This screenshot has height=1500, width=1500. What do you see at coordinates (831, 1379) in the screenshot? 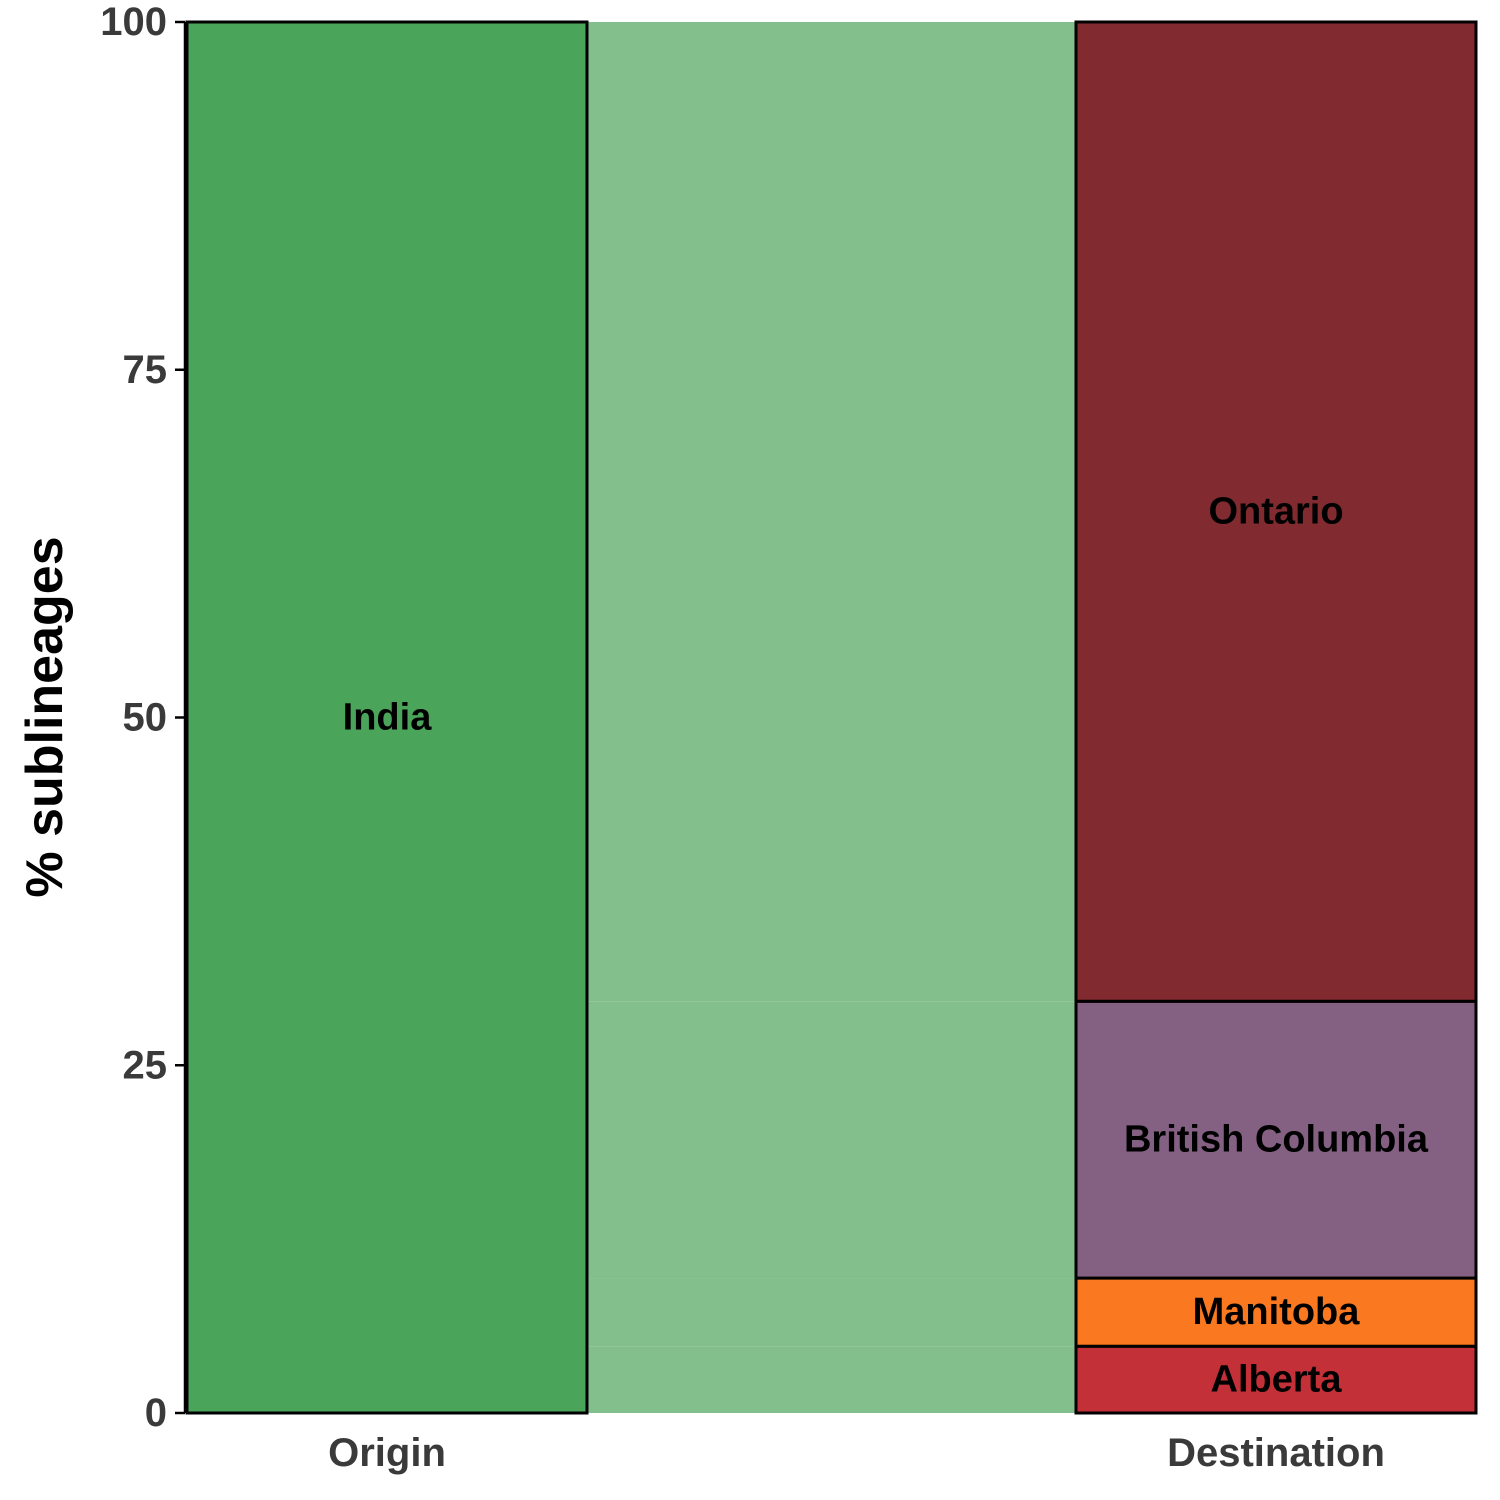
I see `flow-alberta` at bounding box center [831, 1379].